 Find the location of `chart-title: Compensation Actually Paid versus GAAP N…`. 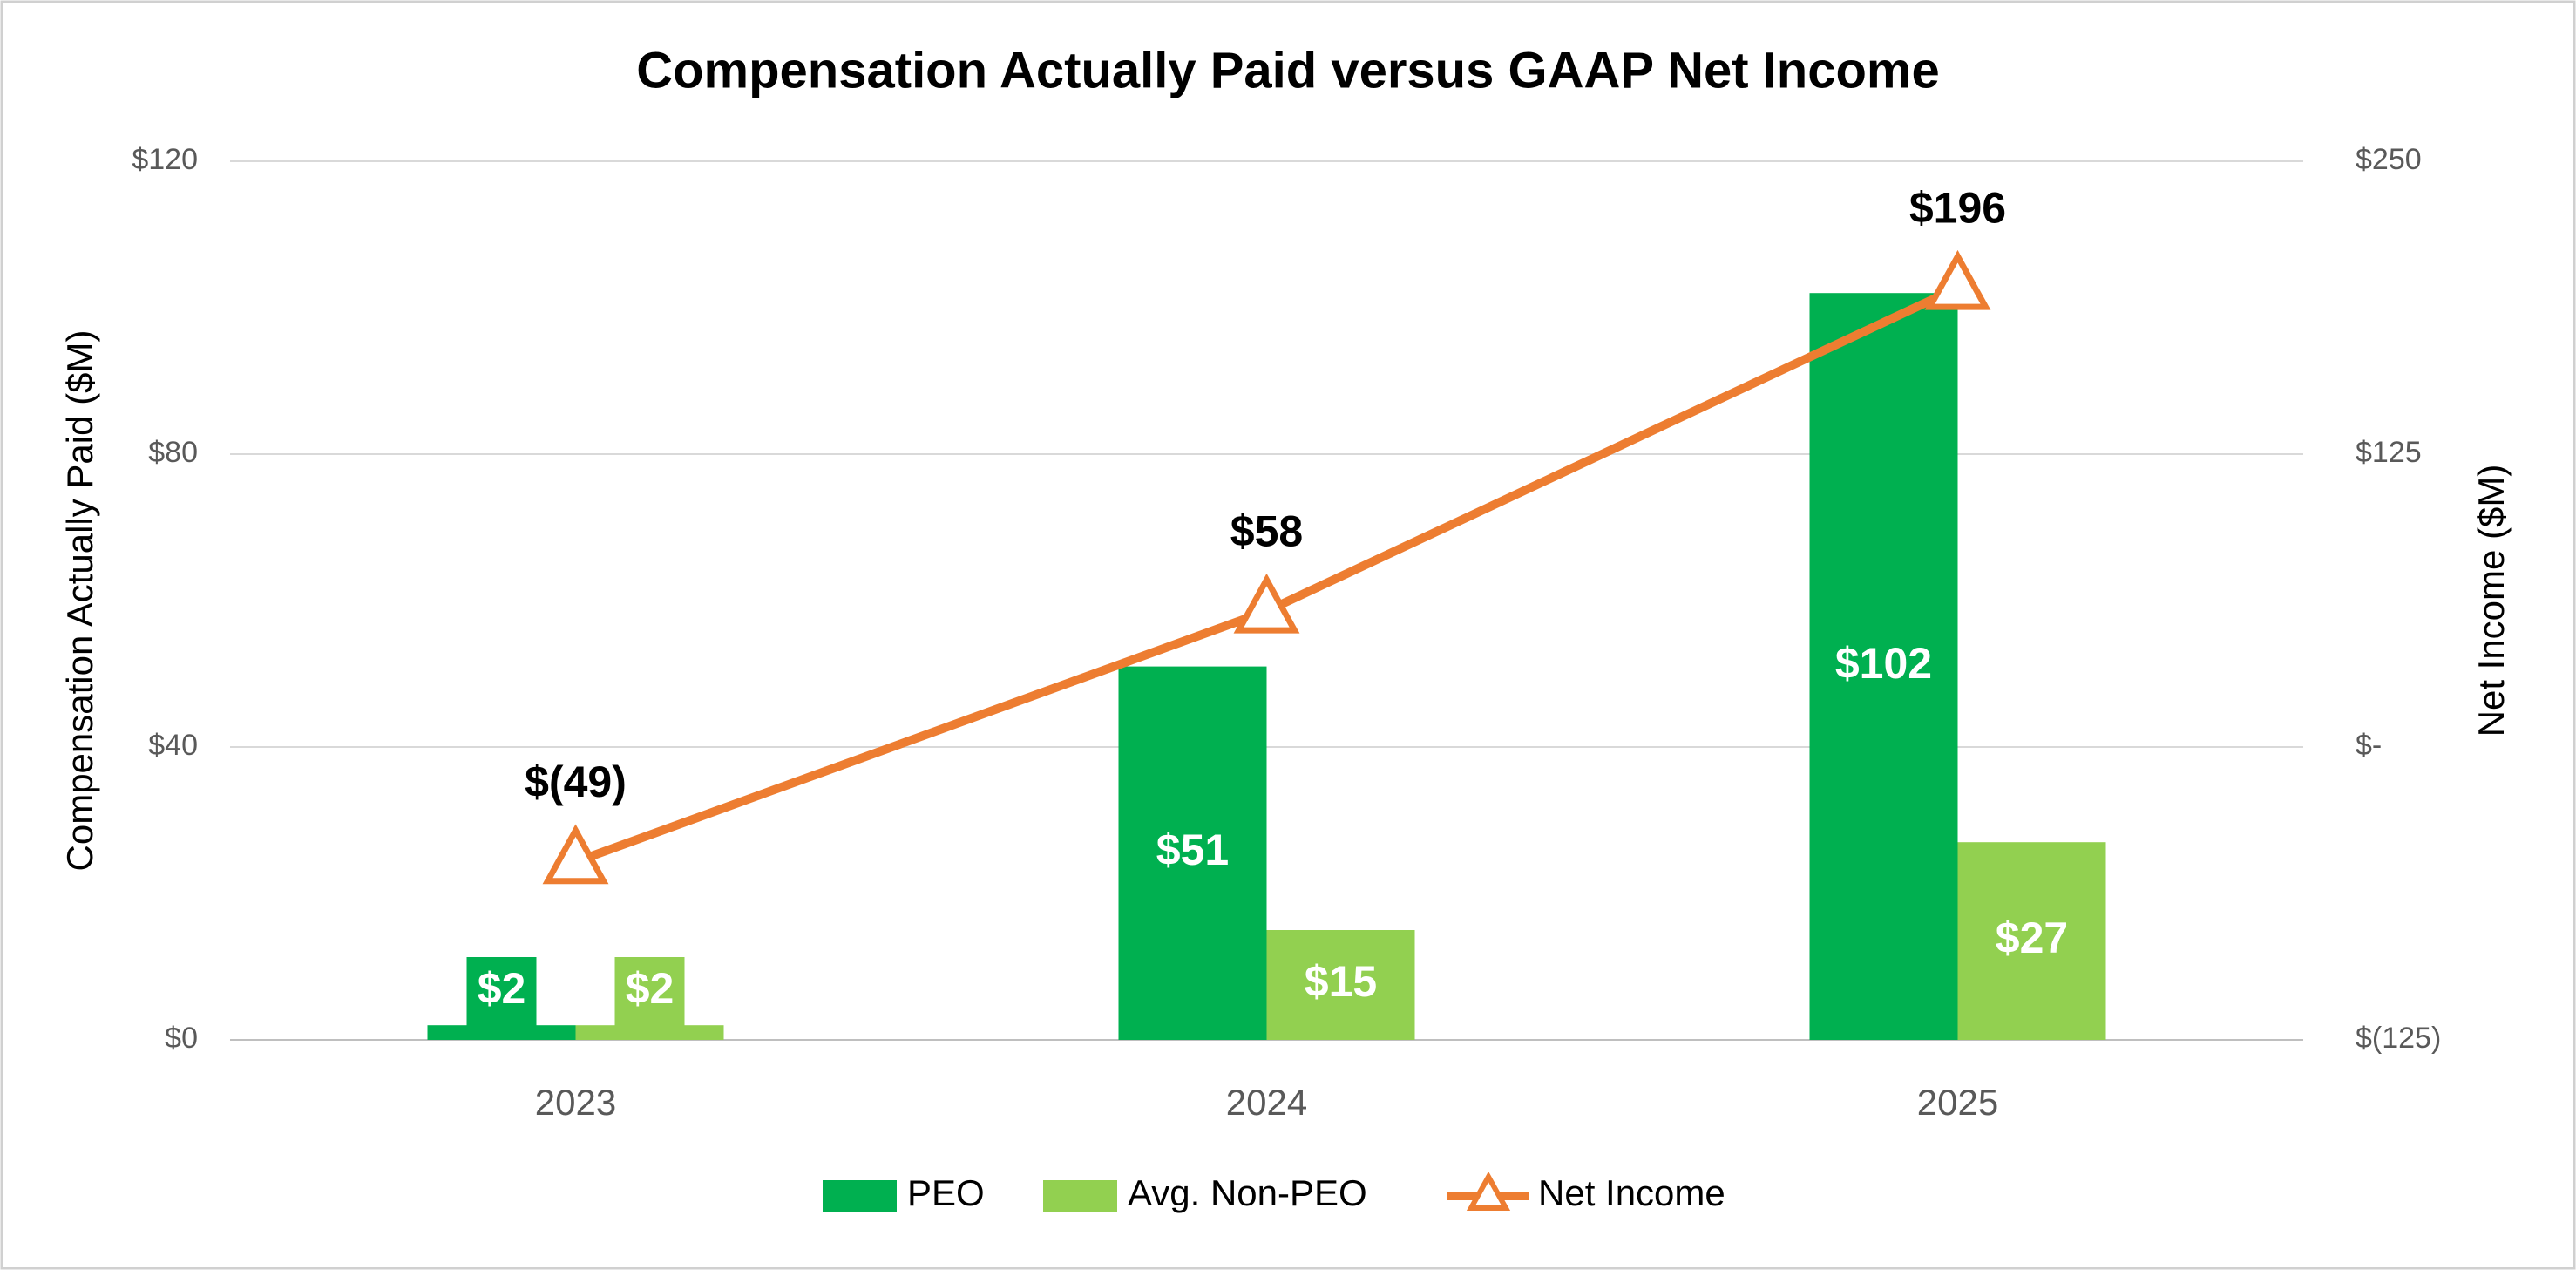

chart-title: Compensation Actually Paid versus GAAP N… is located at coordinates (1288, 70).